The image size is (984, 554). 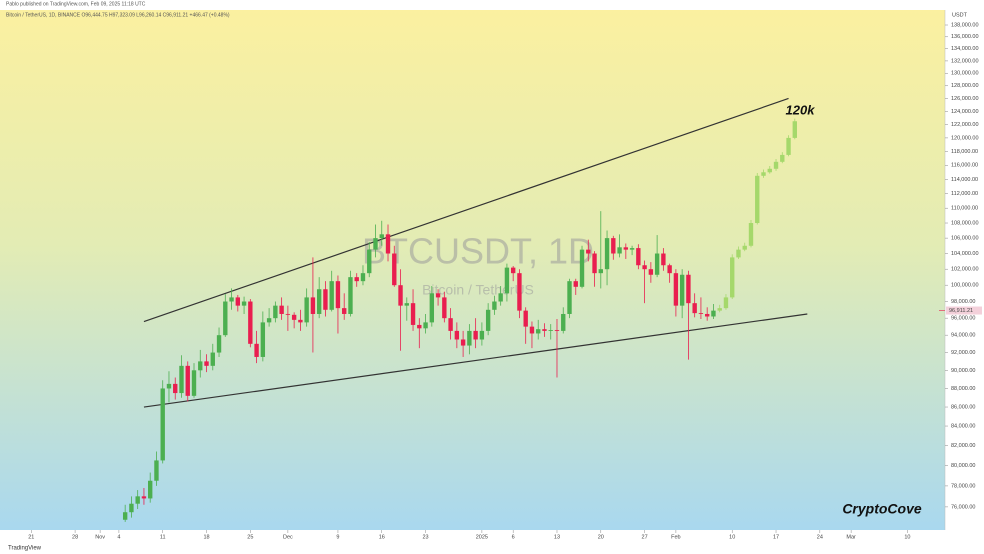 I want to click on x-tick-label: 9, so click(x=337, y=537).